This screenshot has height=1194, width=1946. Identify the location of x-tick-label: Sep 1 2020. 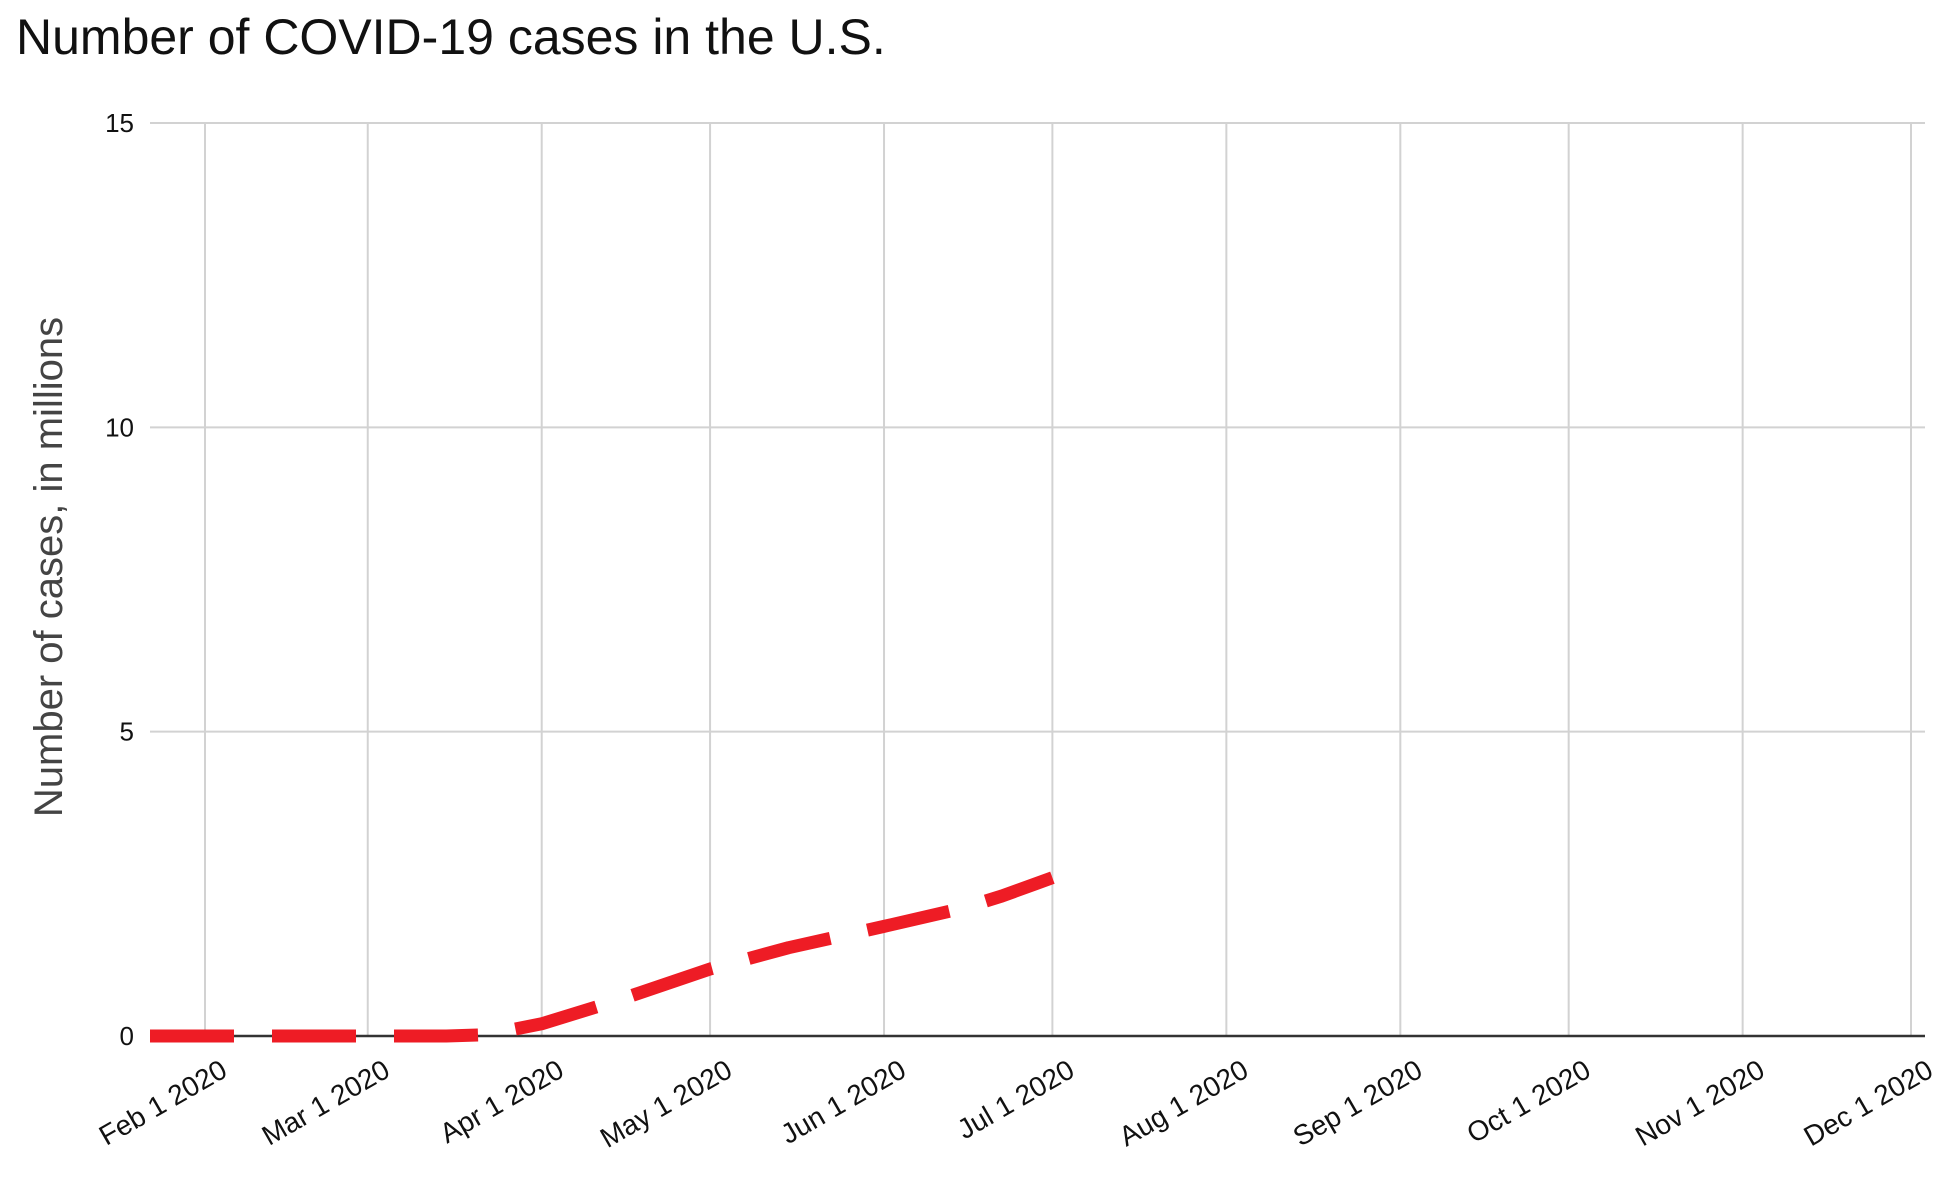
(1358, 1103).